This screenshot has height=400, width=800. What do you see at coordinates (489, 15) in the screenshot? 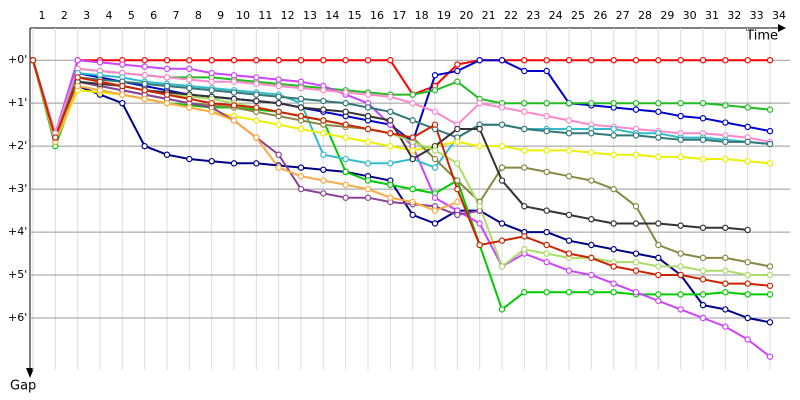
I see `x-tick-label: 21` at bounding box center [489, 15].